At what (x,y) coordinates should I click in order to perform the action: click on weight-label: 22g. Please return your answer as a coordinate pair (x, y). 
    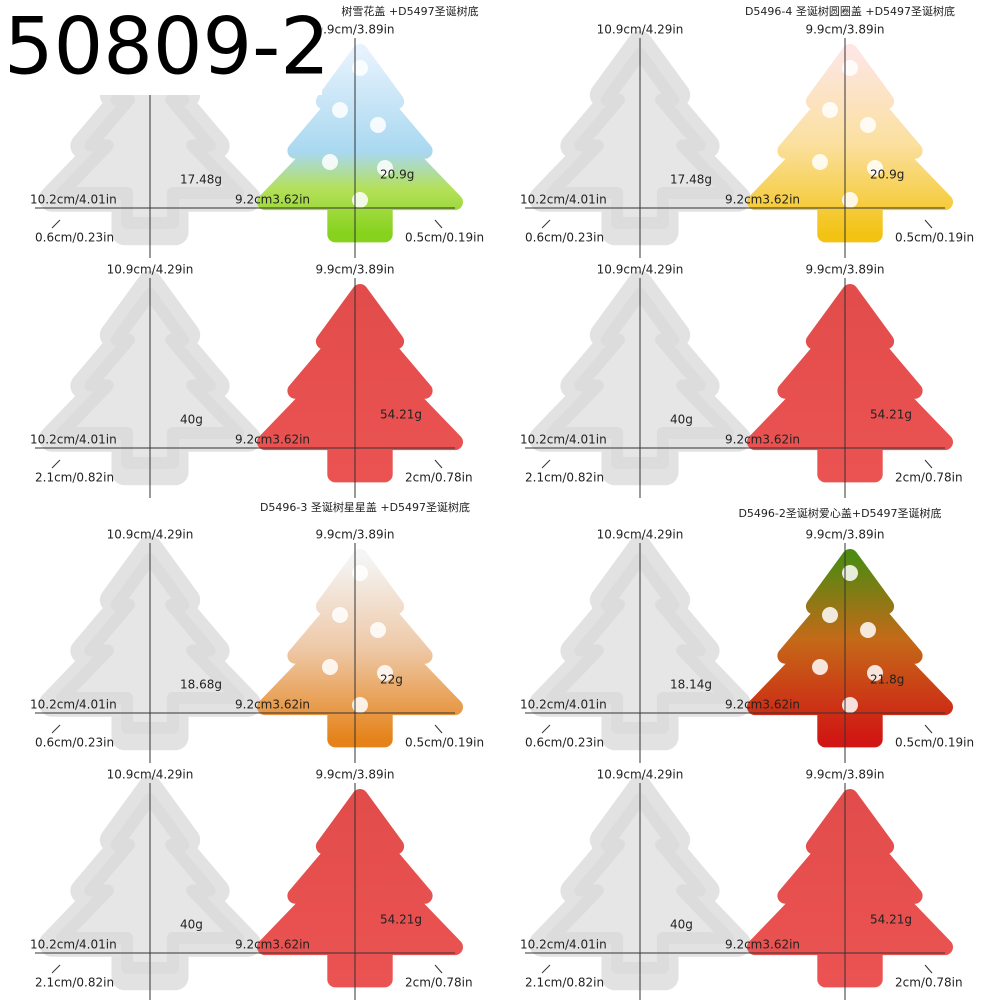
    Looking at the image, I should click on (391, 680).